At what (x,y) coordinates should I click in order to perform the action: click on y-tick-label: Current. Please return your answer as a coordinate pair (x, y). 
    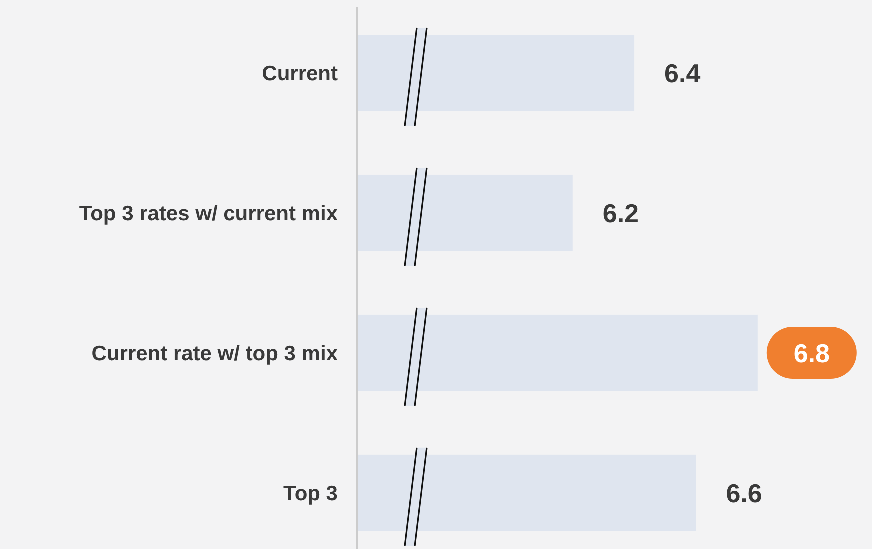
    Looking at the image, I should click on (300, 74).